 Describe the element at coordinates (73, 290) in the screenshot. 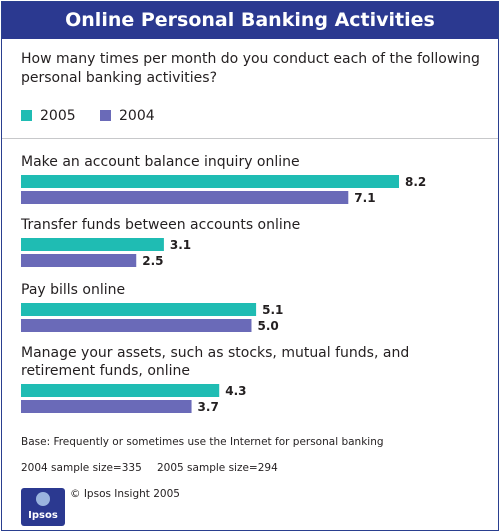

I see `category-label-pay-bills-online: Pay bills online` at that location.